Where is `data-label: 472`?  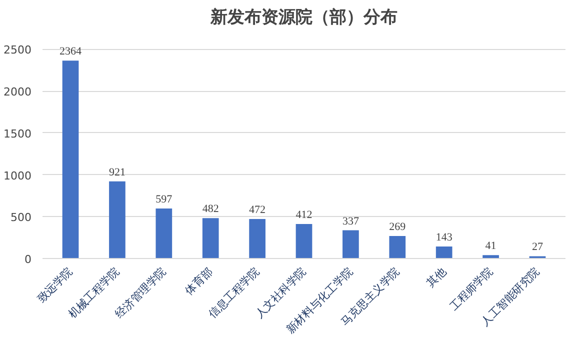
data-label: 472 is located at coordinates (257, 210).